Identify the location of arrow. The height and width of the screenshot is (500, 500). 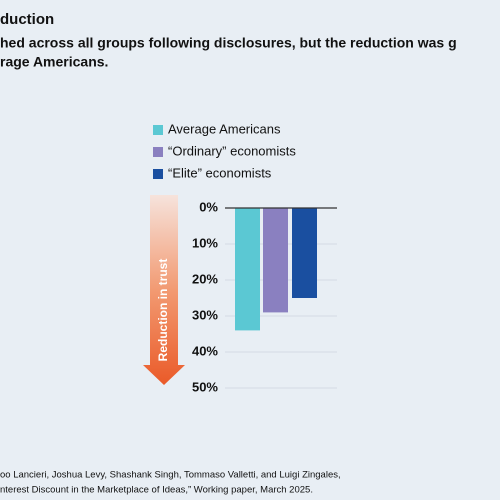
(164, 290).